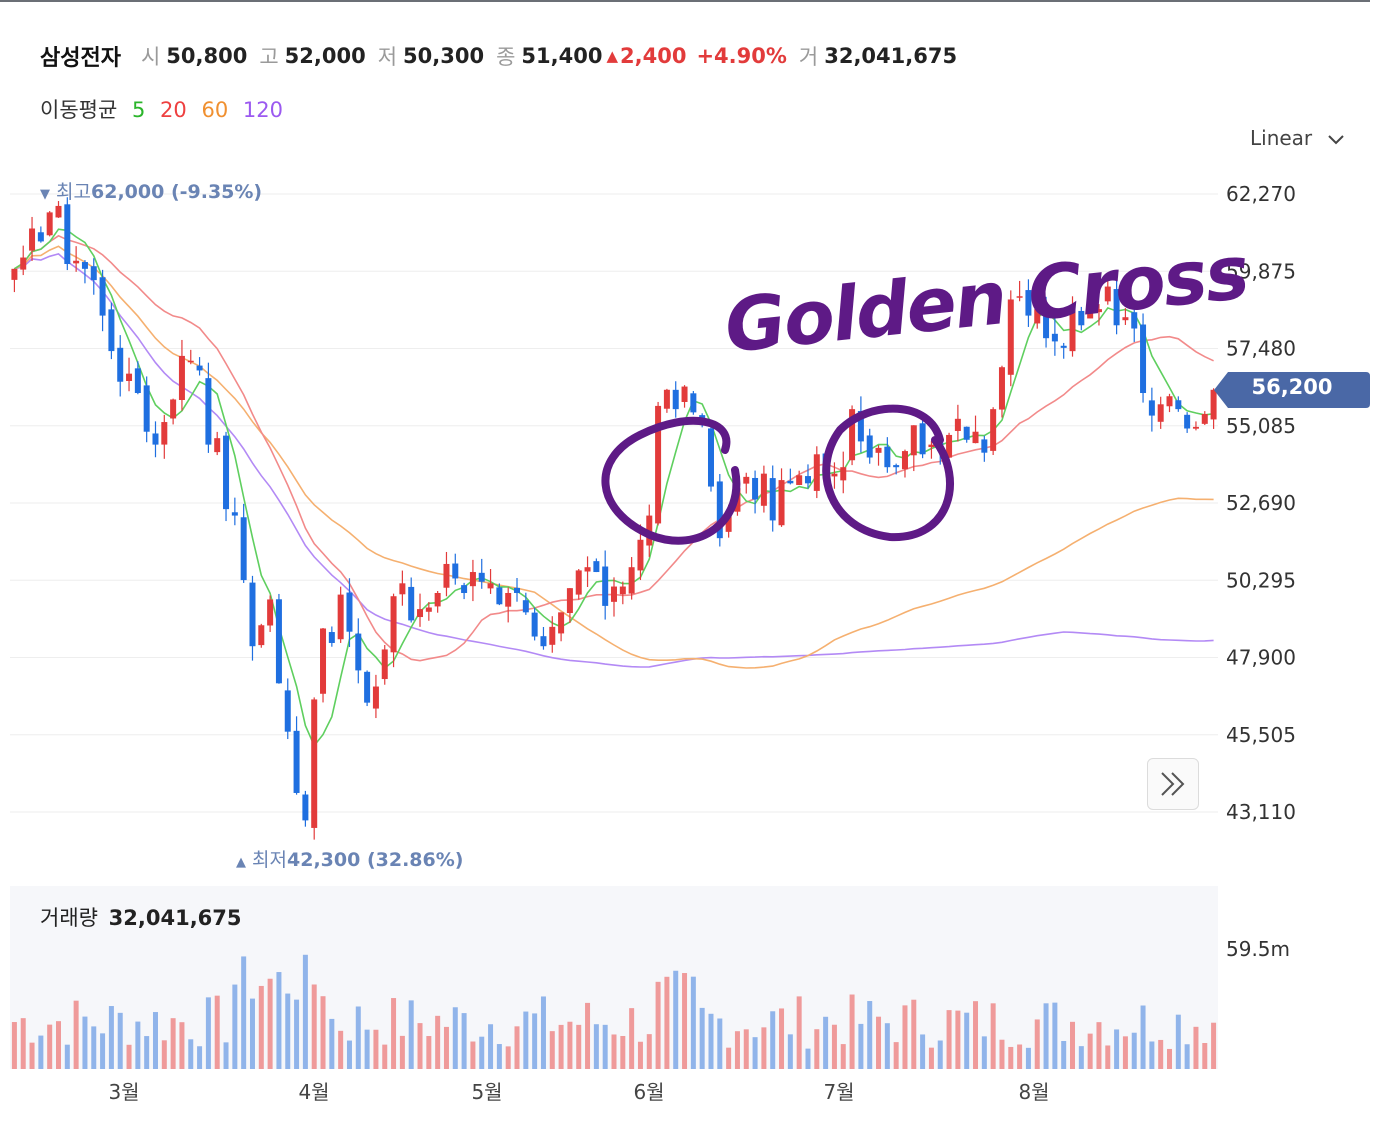 The image size is (1378, 1122). I want to click on current-price-value: 56,200, so click(1292, 387).